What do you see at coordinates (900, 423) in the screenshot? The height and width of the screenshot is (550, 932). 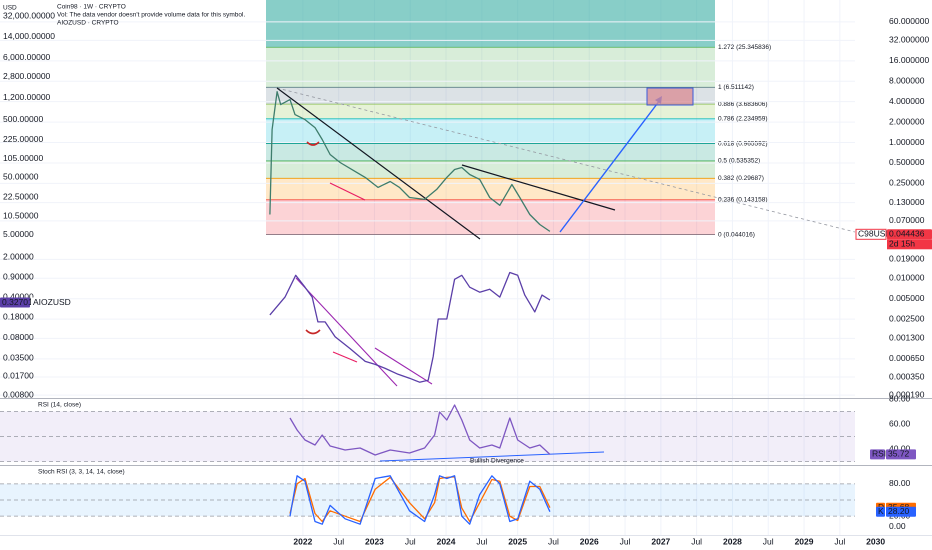 I see `y-tick-label: 60.00` at bounding box center [900, 423].